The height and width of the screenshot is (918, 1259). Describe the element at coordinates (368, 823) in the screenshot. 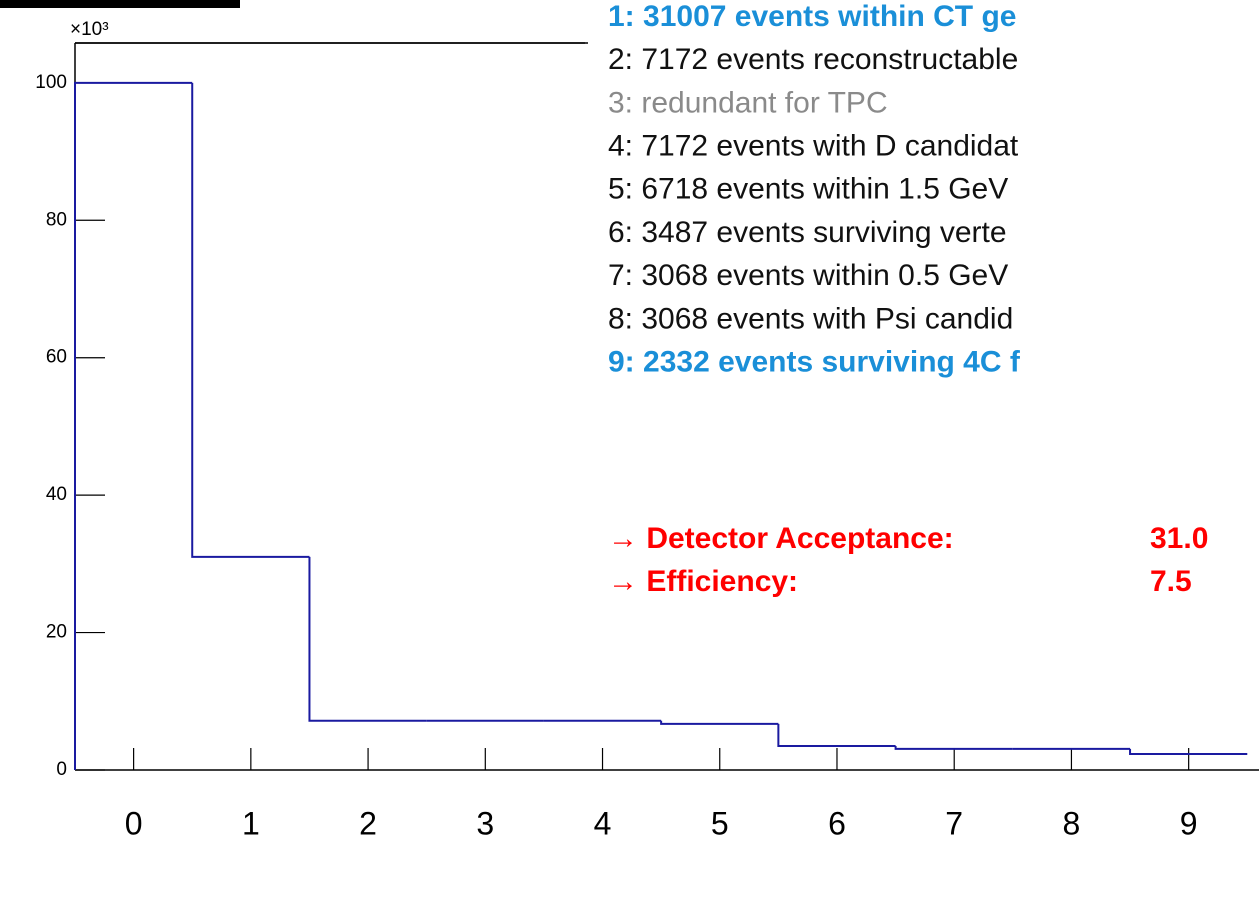

I see `x-tick-label: 2` at that location.